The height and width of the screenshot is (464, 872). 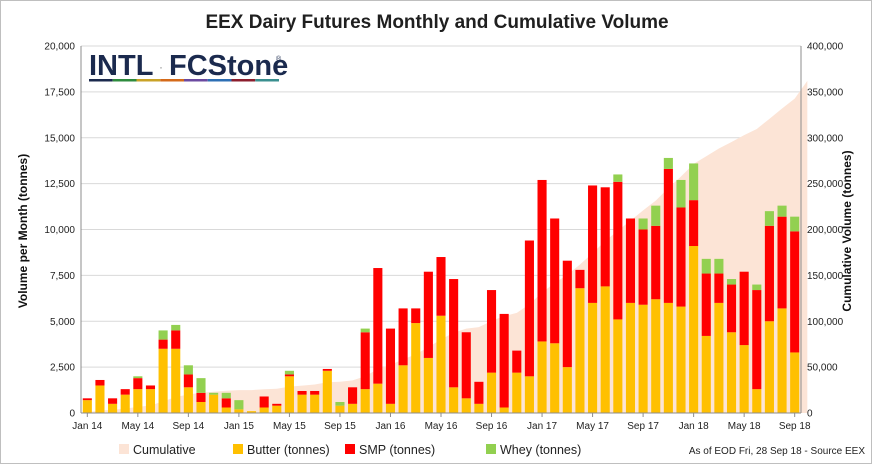 I want to click on y2-tick-label: 300,000, so click(x=825, y=138).